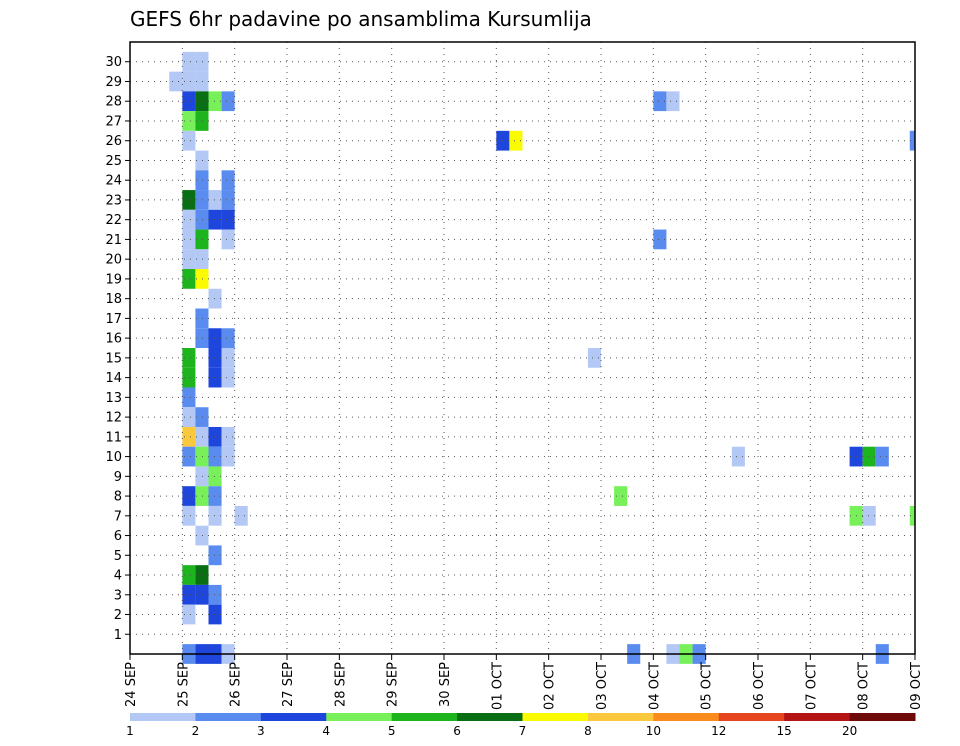 This screenshot has width=960, height=746. What do you see at coordinates (497, 686) in the screenshot?
I see `x-tick-label: 01 OCT` at bounding box center [497, 686].